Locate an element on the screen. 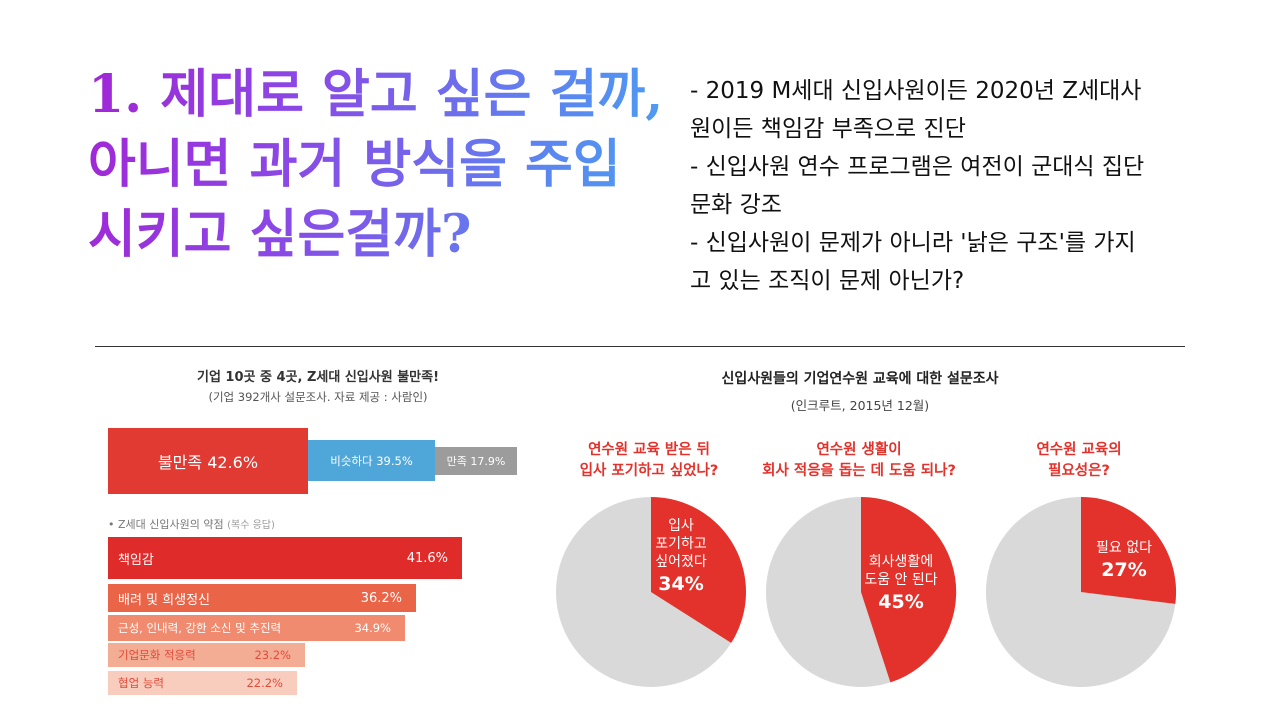 This screenshot has height=720, width=1280. satisfaction-bar-unsatisfied: 불만족 42.6% is located at coordinates (208, 461).